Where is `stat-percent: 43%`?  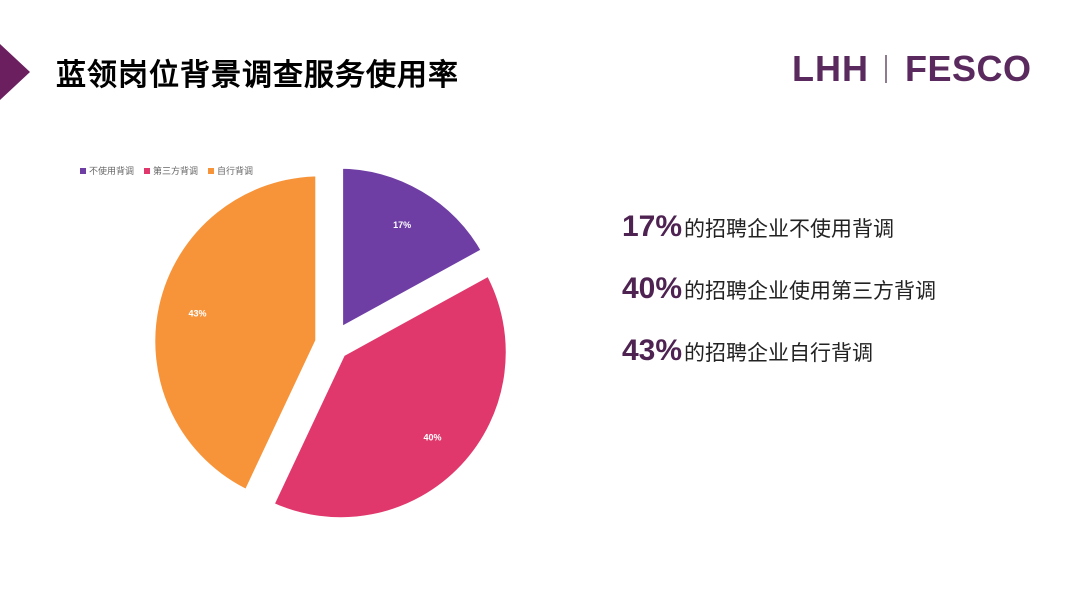
stat-percent: 43% is located at coordinates (652, 350).